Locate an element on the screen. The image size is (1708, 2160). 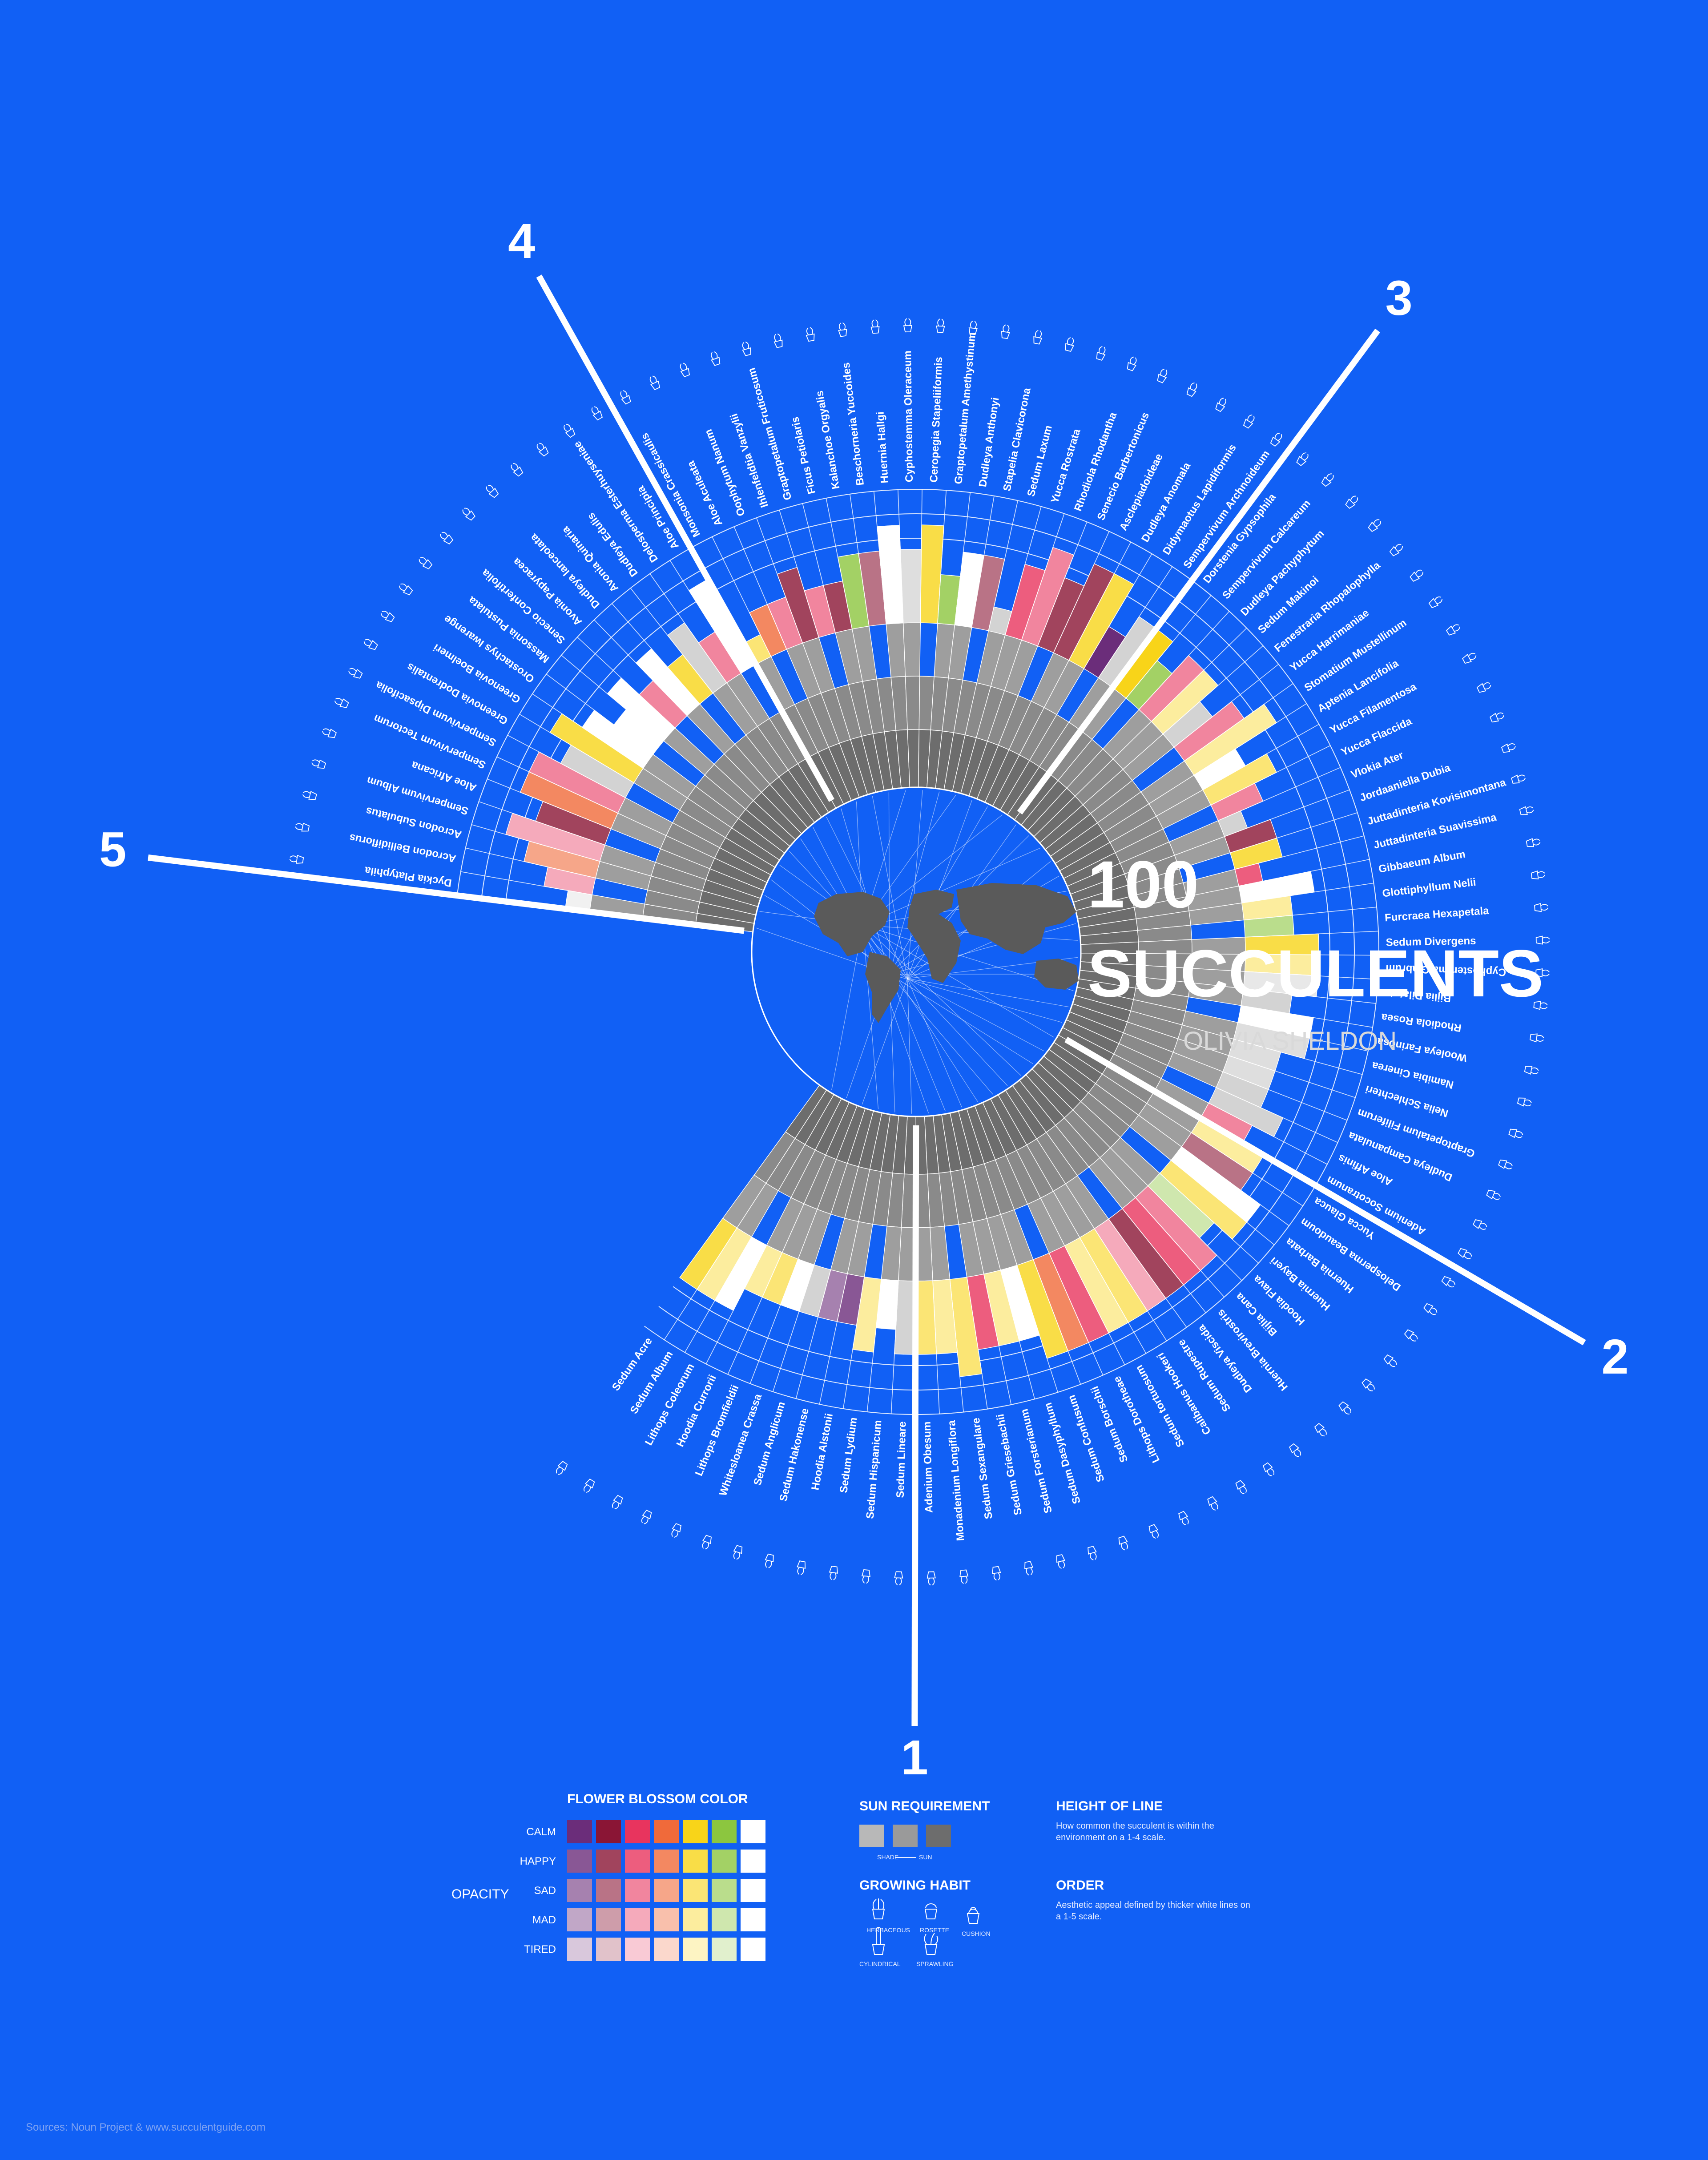
author: OLIVIA SHELDON is located at coordinates (1290, 1041).